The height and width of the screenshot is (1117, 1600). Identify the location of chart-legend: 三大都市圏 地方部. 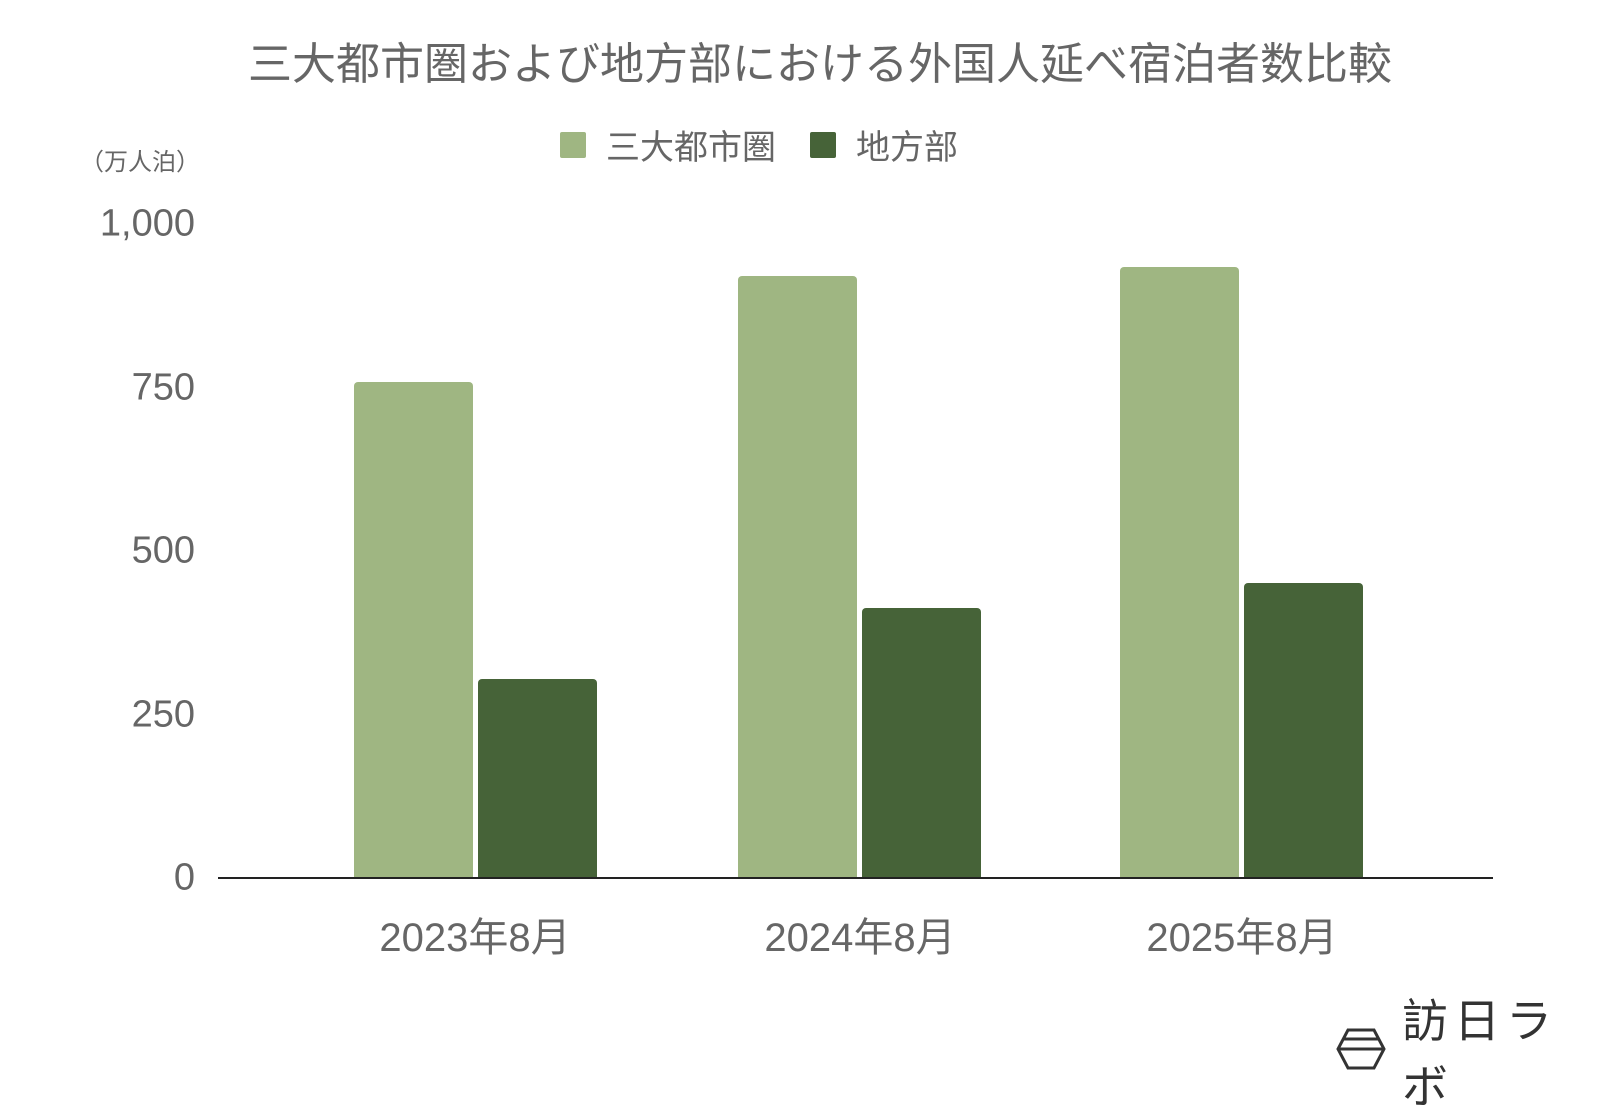
(776, 144).